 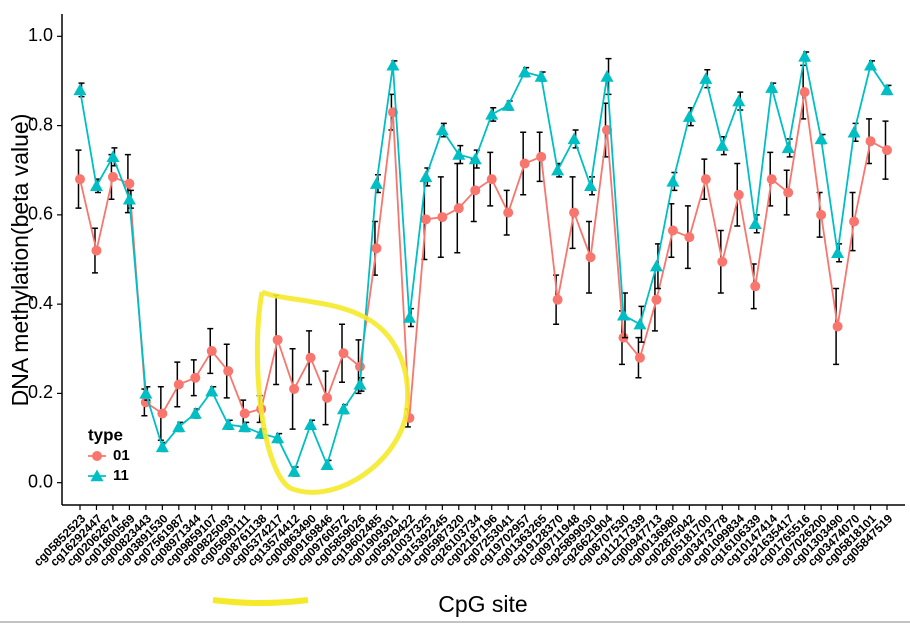 What do you see at coordinates (40, 214) in the screenshot?
I see `y-tick-label: 0.6` at bounding box center [40, 214].